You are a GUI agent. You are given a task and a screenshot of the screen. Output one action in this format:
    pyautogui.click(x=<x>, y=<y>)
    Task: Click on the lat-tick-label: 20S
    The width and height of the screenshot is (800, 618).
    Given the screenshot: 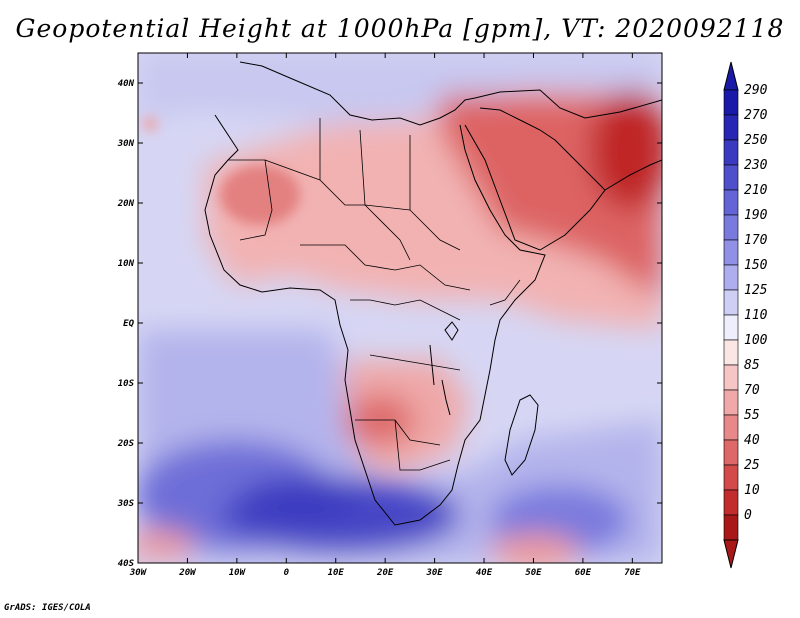 What is the action you would take?
    pyautogui.click(x=126, y=444)
    